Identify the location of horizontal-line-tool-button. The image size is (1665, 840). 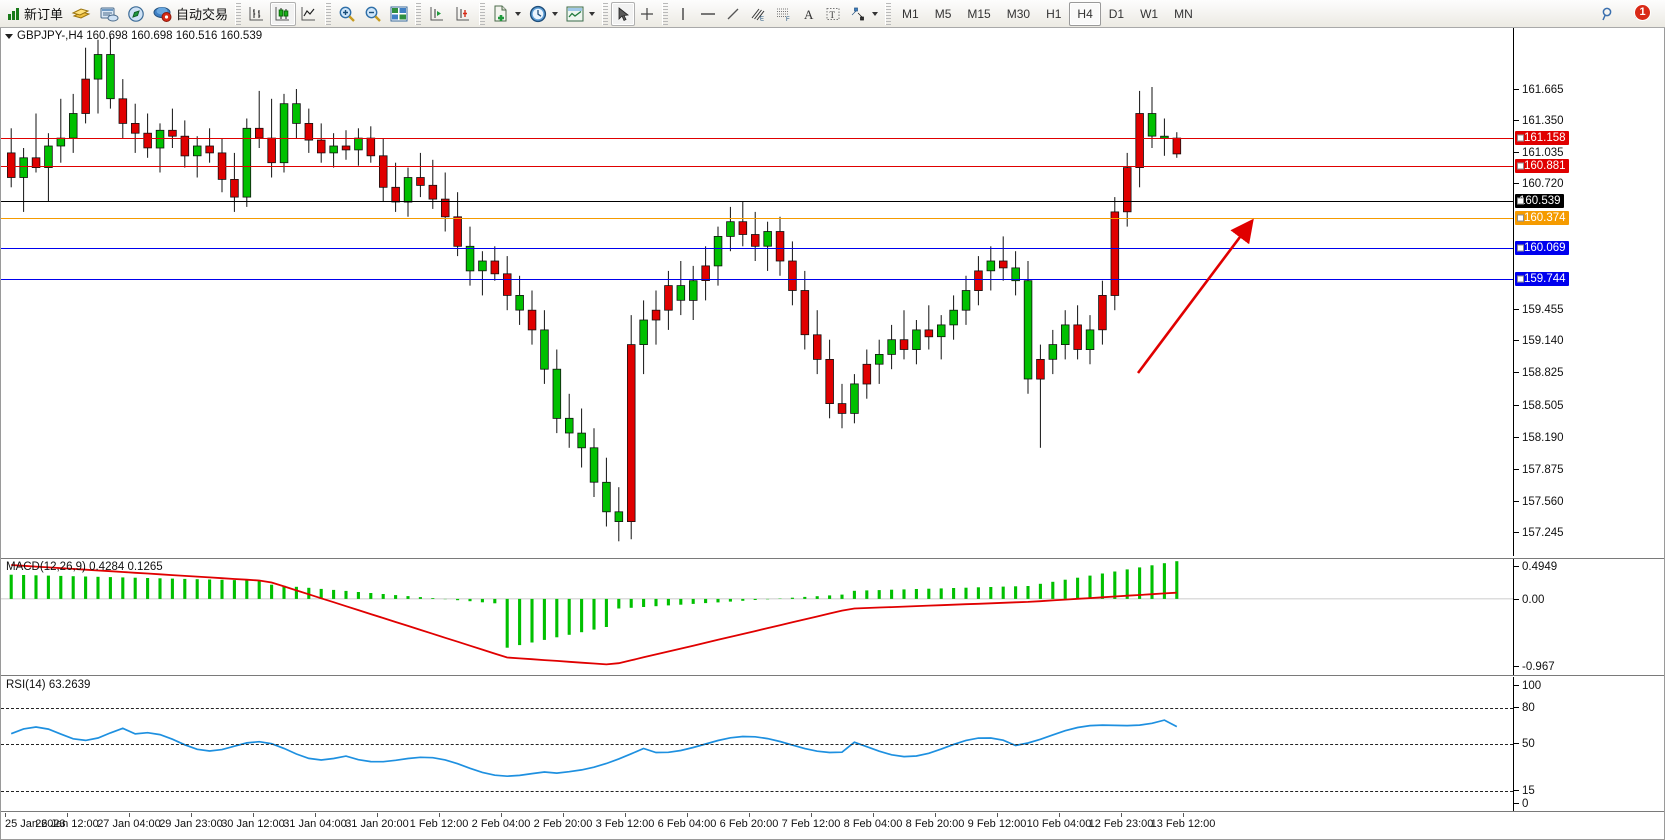
(708, 14).